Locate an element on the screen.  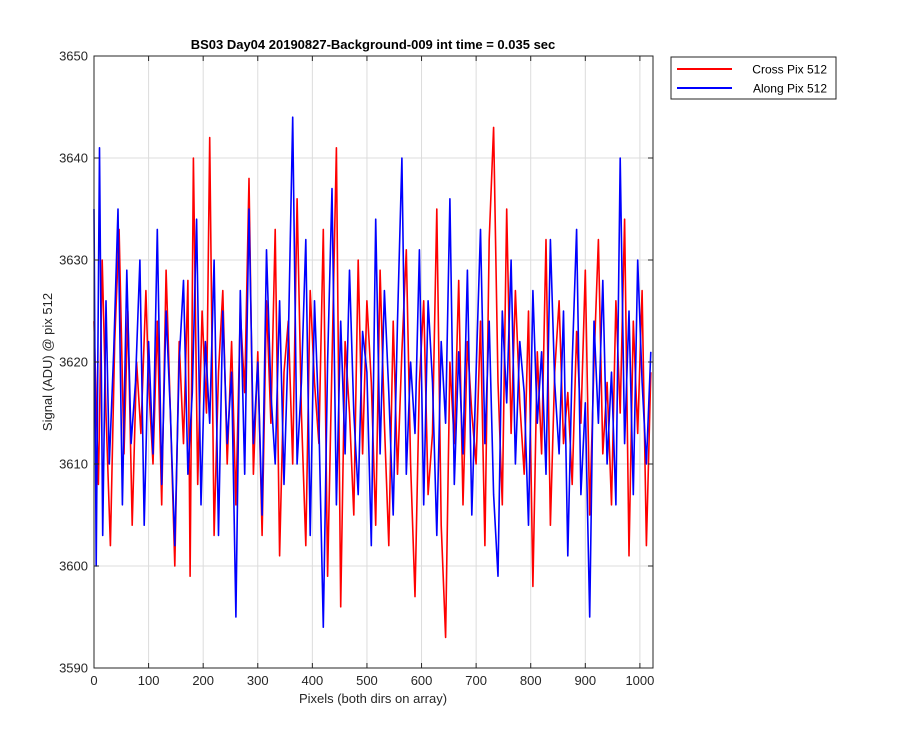
y-tick-label: 3610 is located at coordinates (73, 464).